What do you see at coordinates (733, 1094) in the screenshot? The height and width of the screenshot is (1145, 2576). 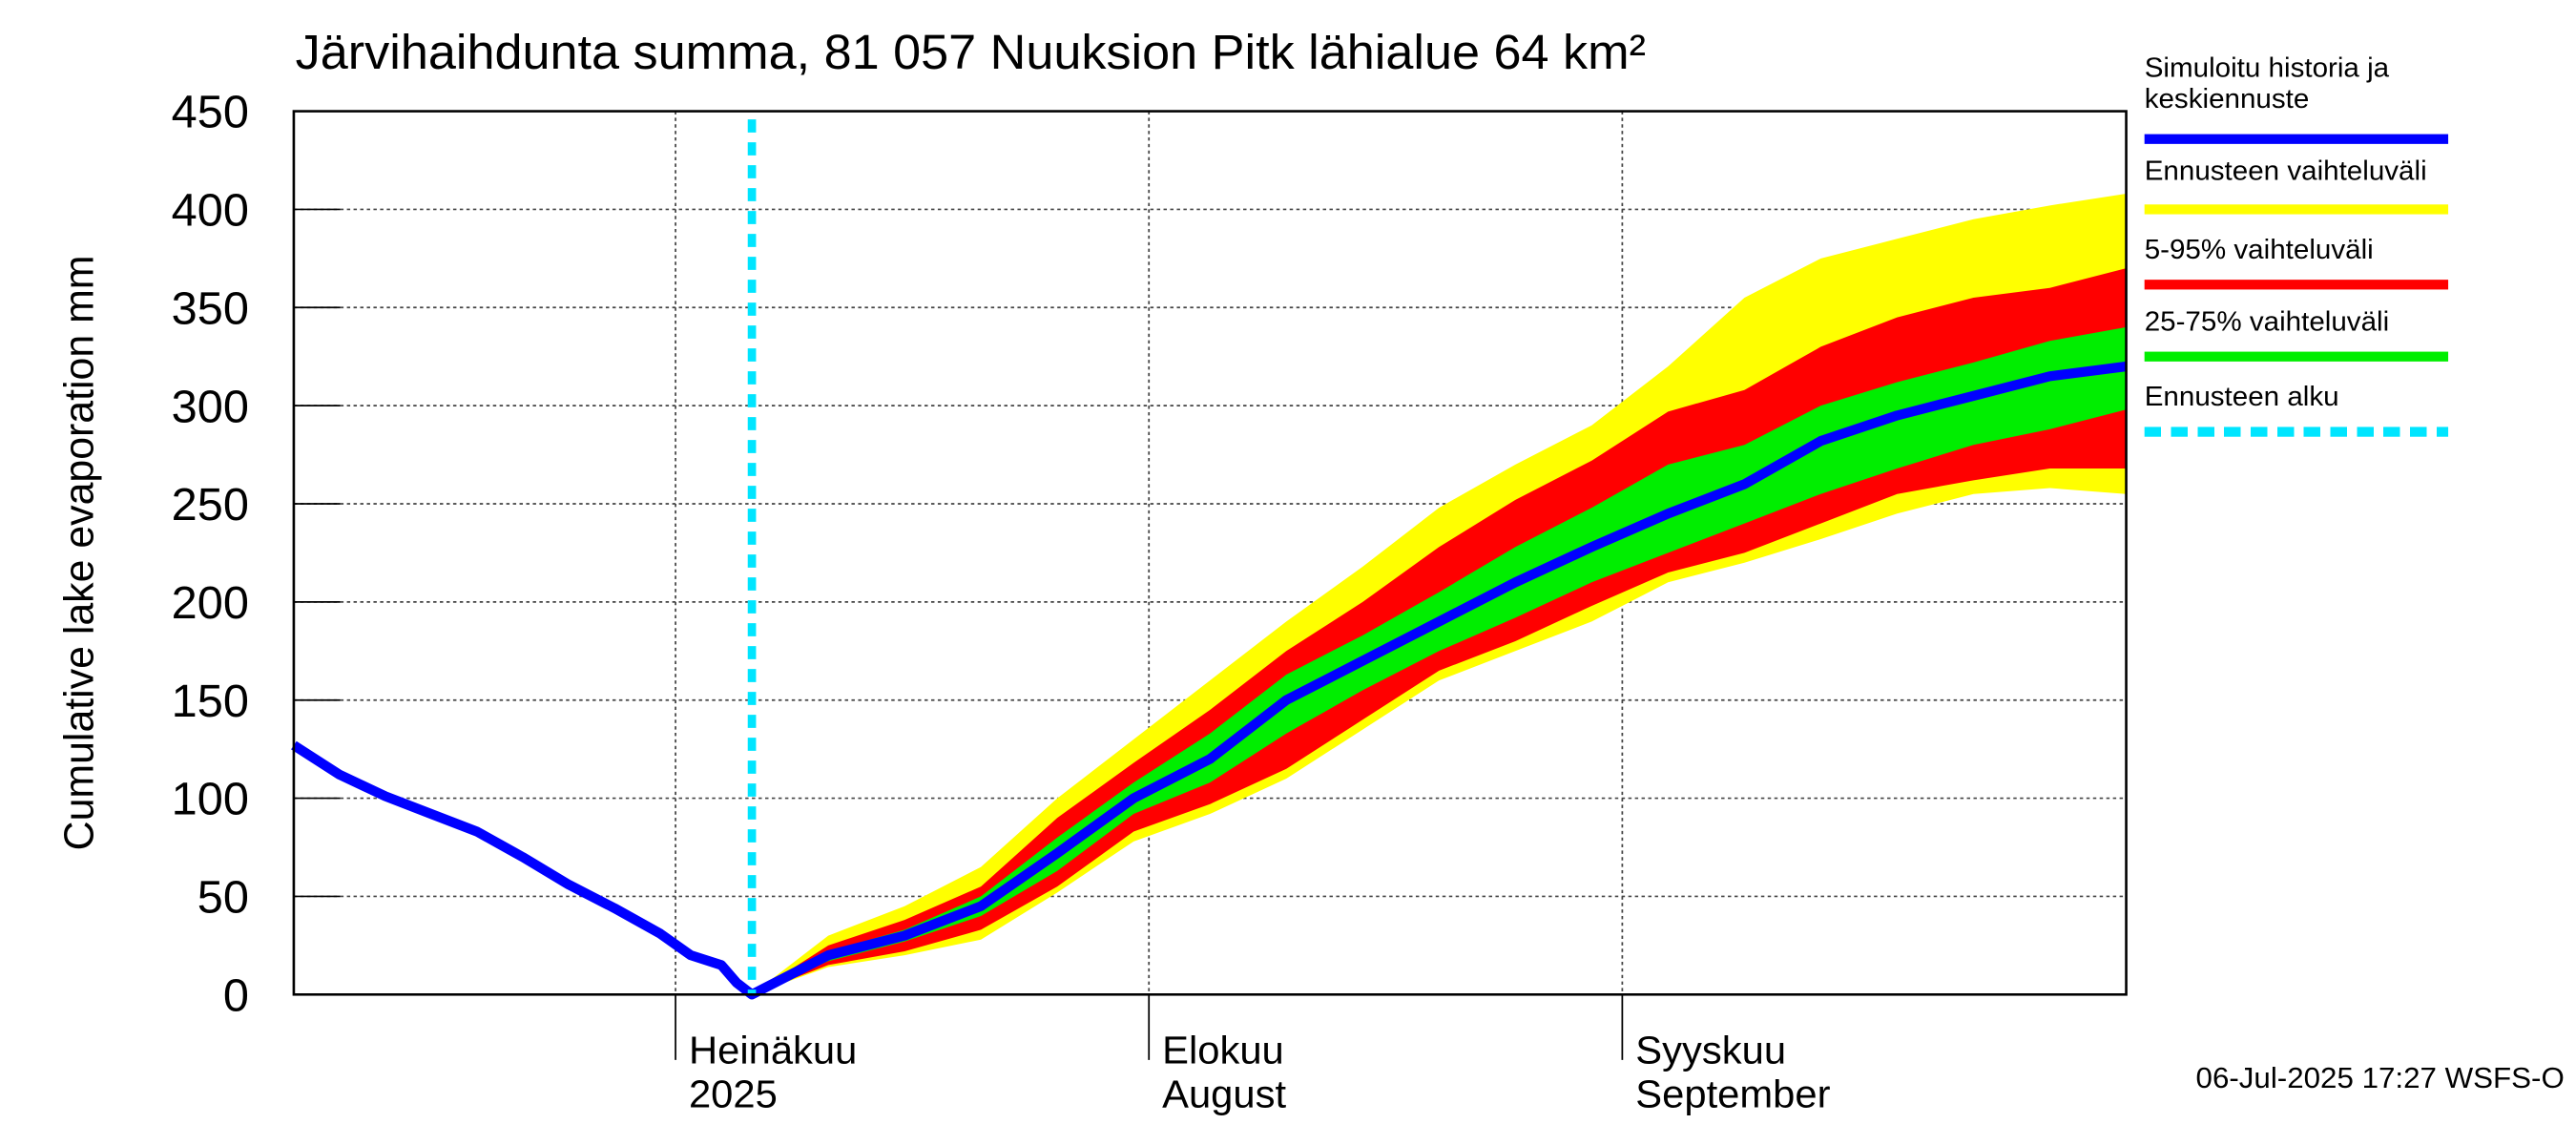 I see `x-tick-sublabel: 2025` at bounding box center [733, 1094].